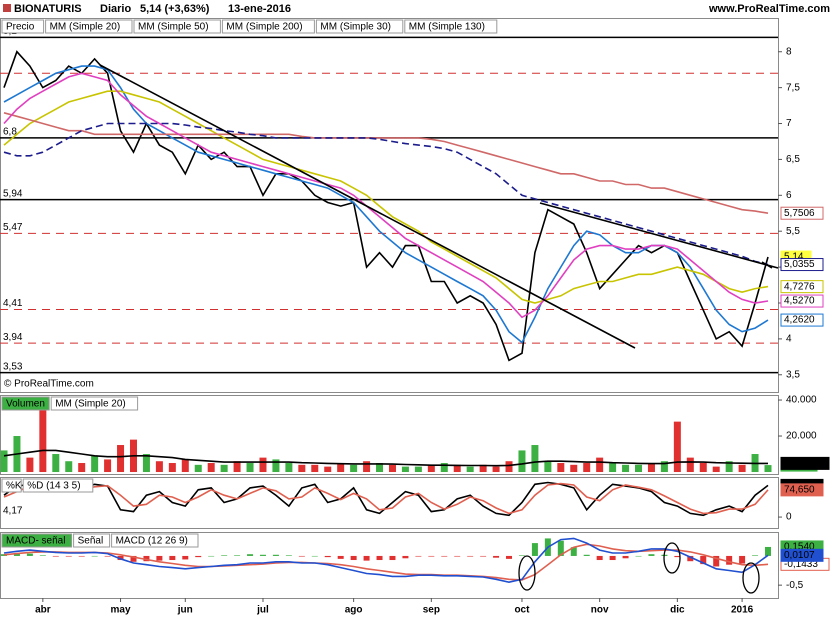  I want to click on y-tick-label: 6, so click(789, 195).